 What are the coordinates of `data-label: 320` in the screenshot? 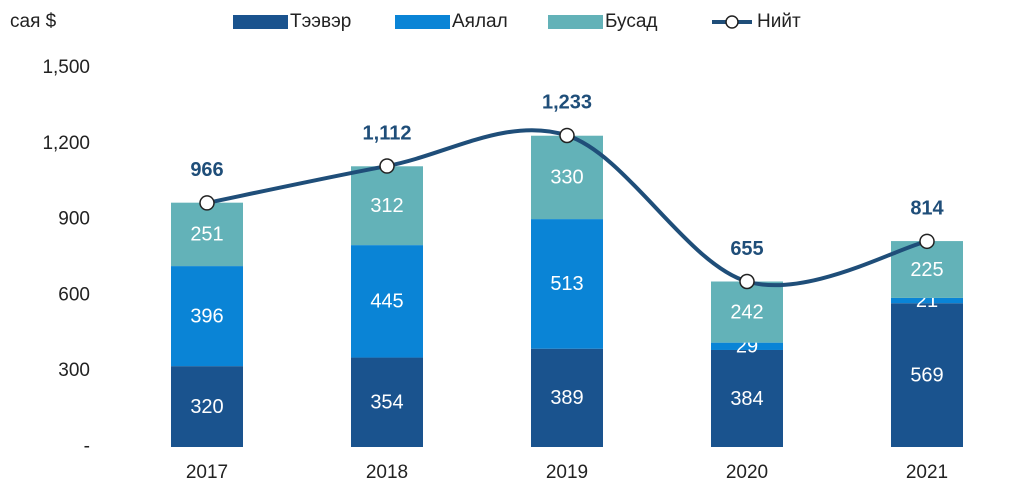 It's located at (206, 407).